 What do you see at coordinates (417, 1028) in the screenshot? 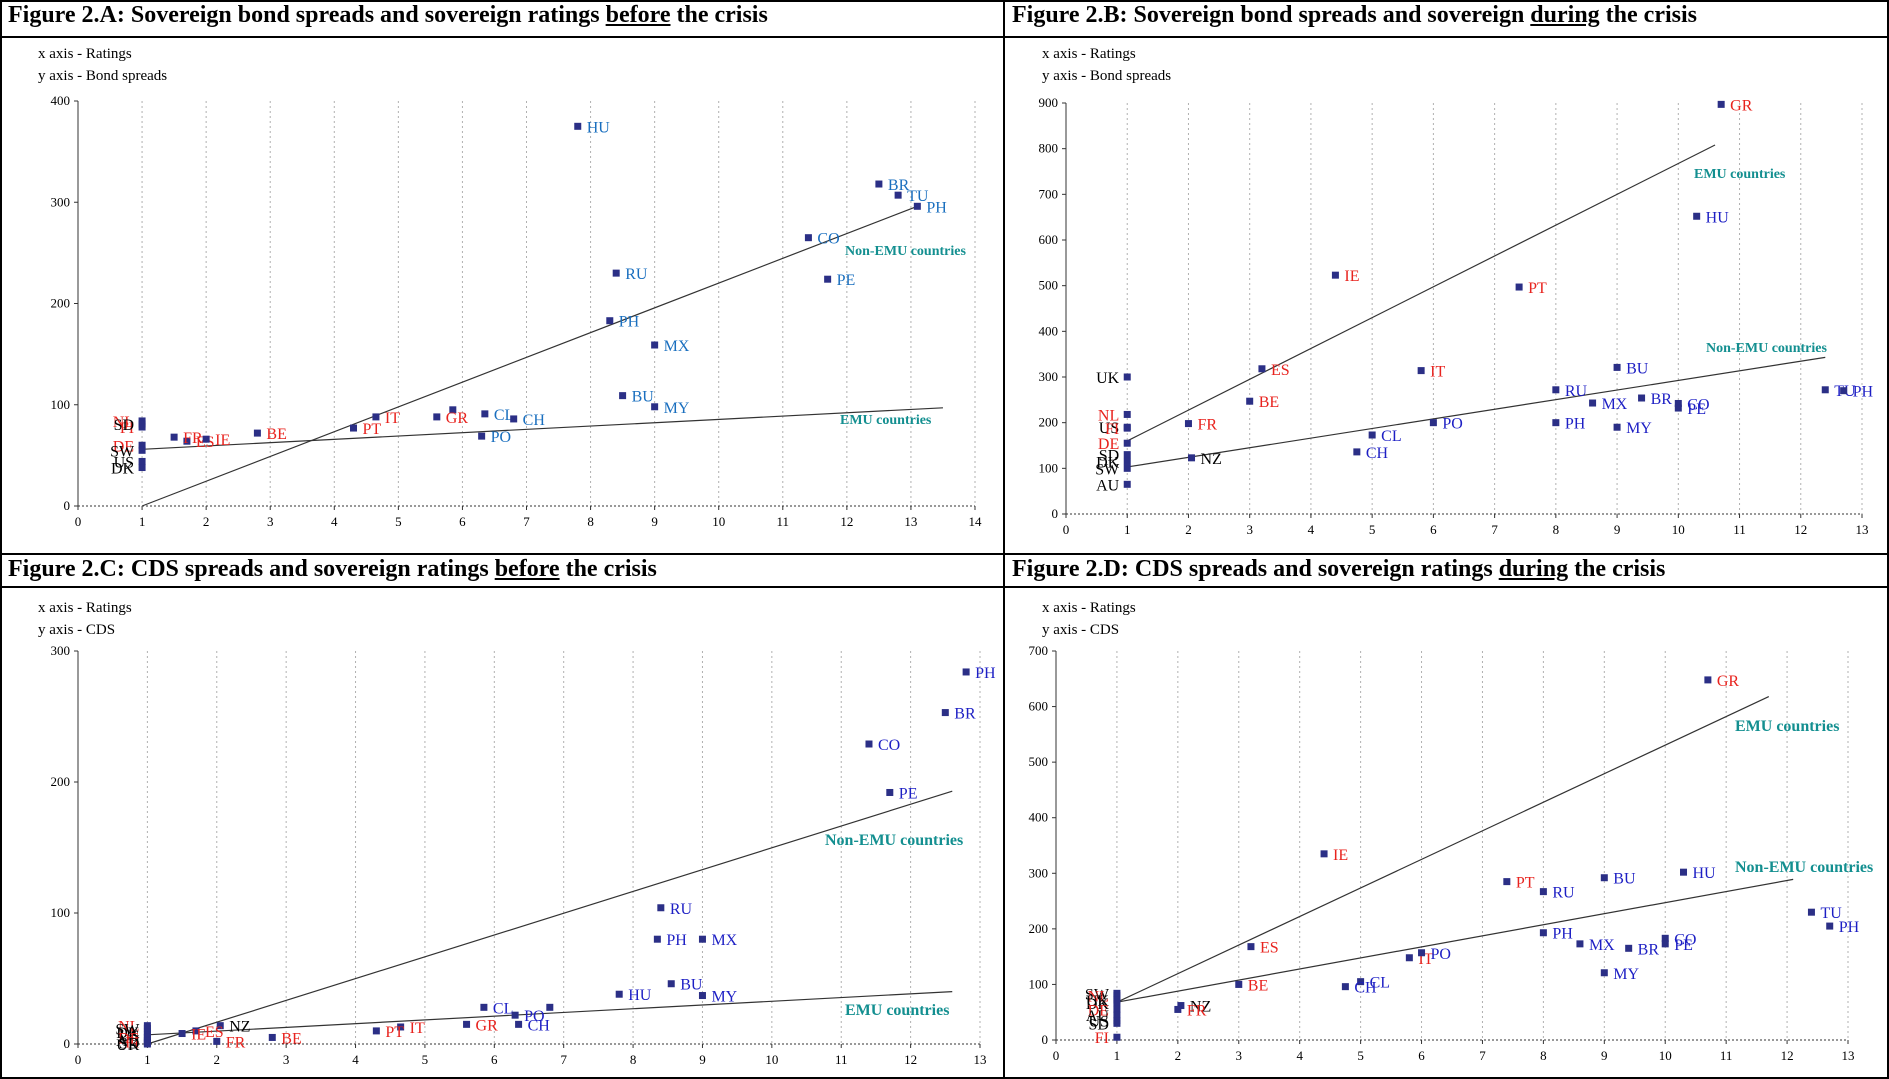
I see `point-label: IT` at bounding box center [417, 1028].